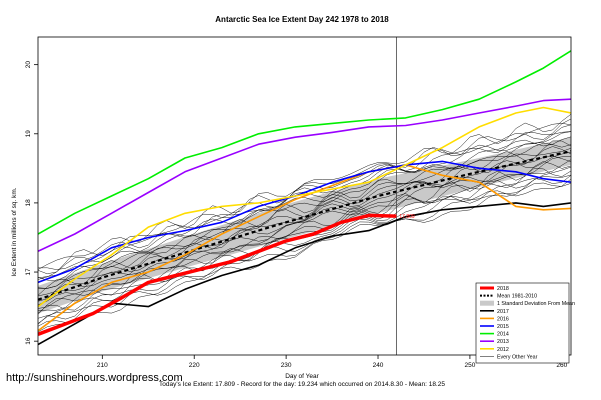  What do you see at coordinates (503, 350) in the screenshot?
I see `legend-label: 2012` at bounding box center [503, 350].